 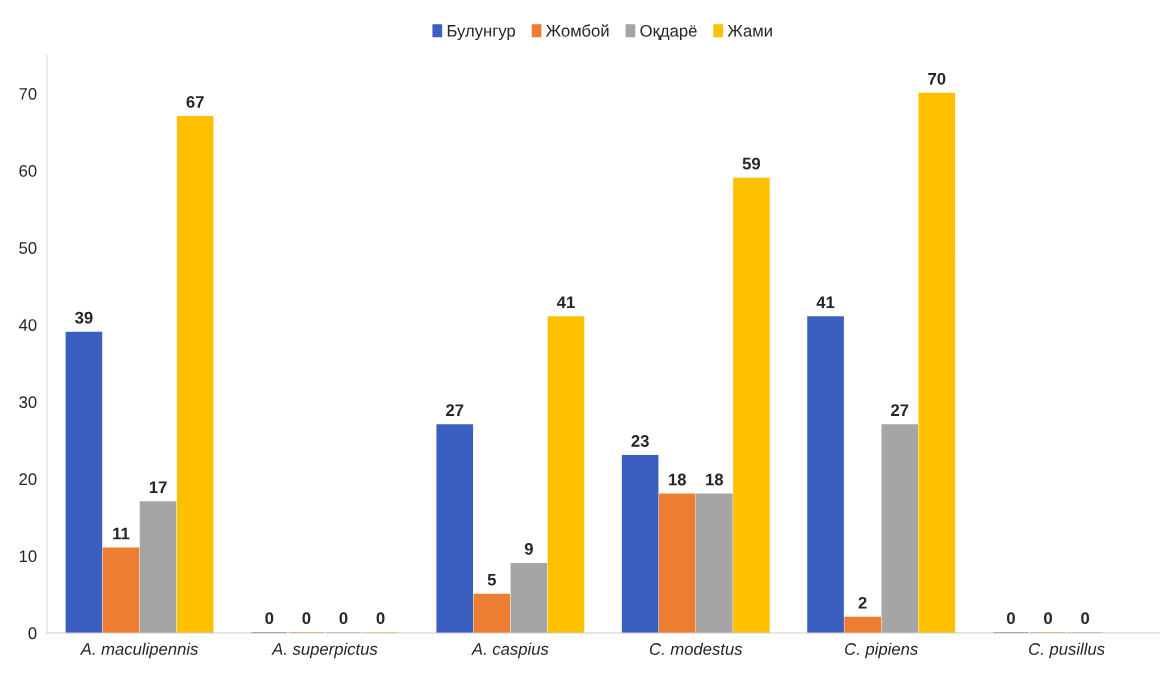 What do you see at coordinates (668, 32) in the screenshot?
I see `legend-label: Оқдарё` at bounding box center [668, 32].